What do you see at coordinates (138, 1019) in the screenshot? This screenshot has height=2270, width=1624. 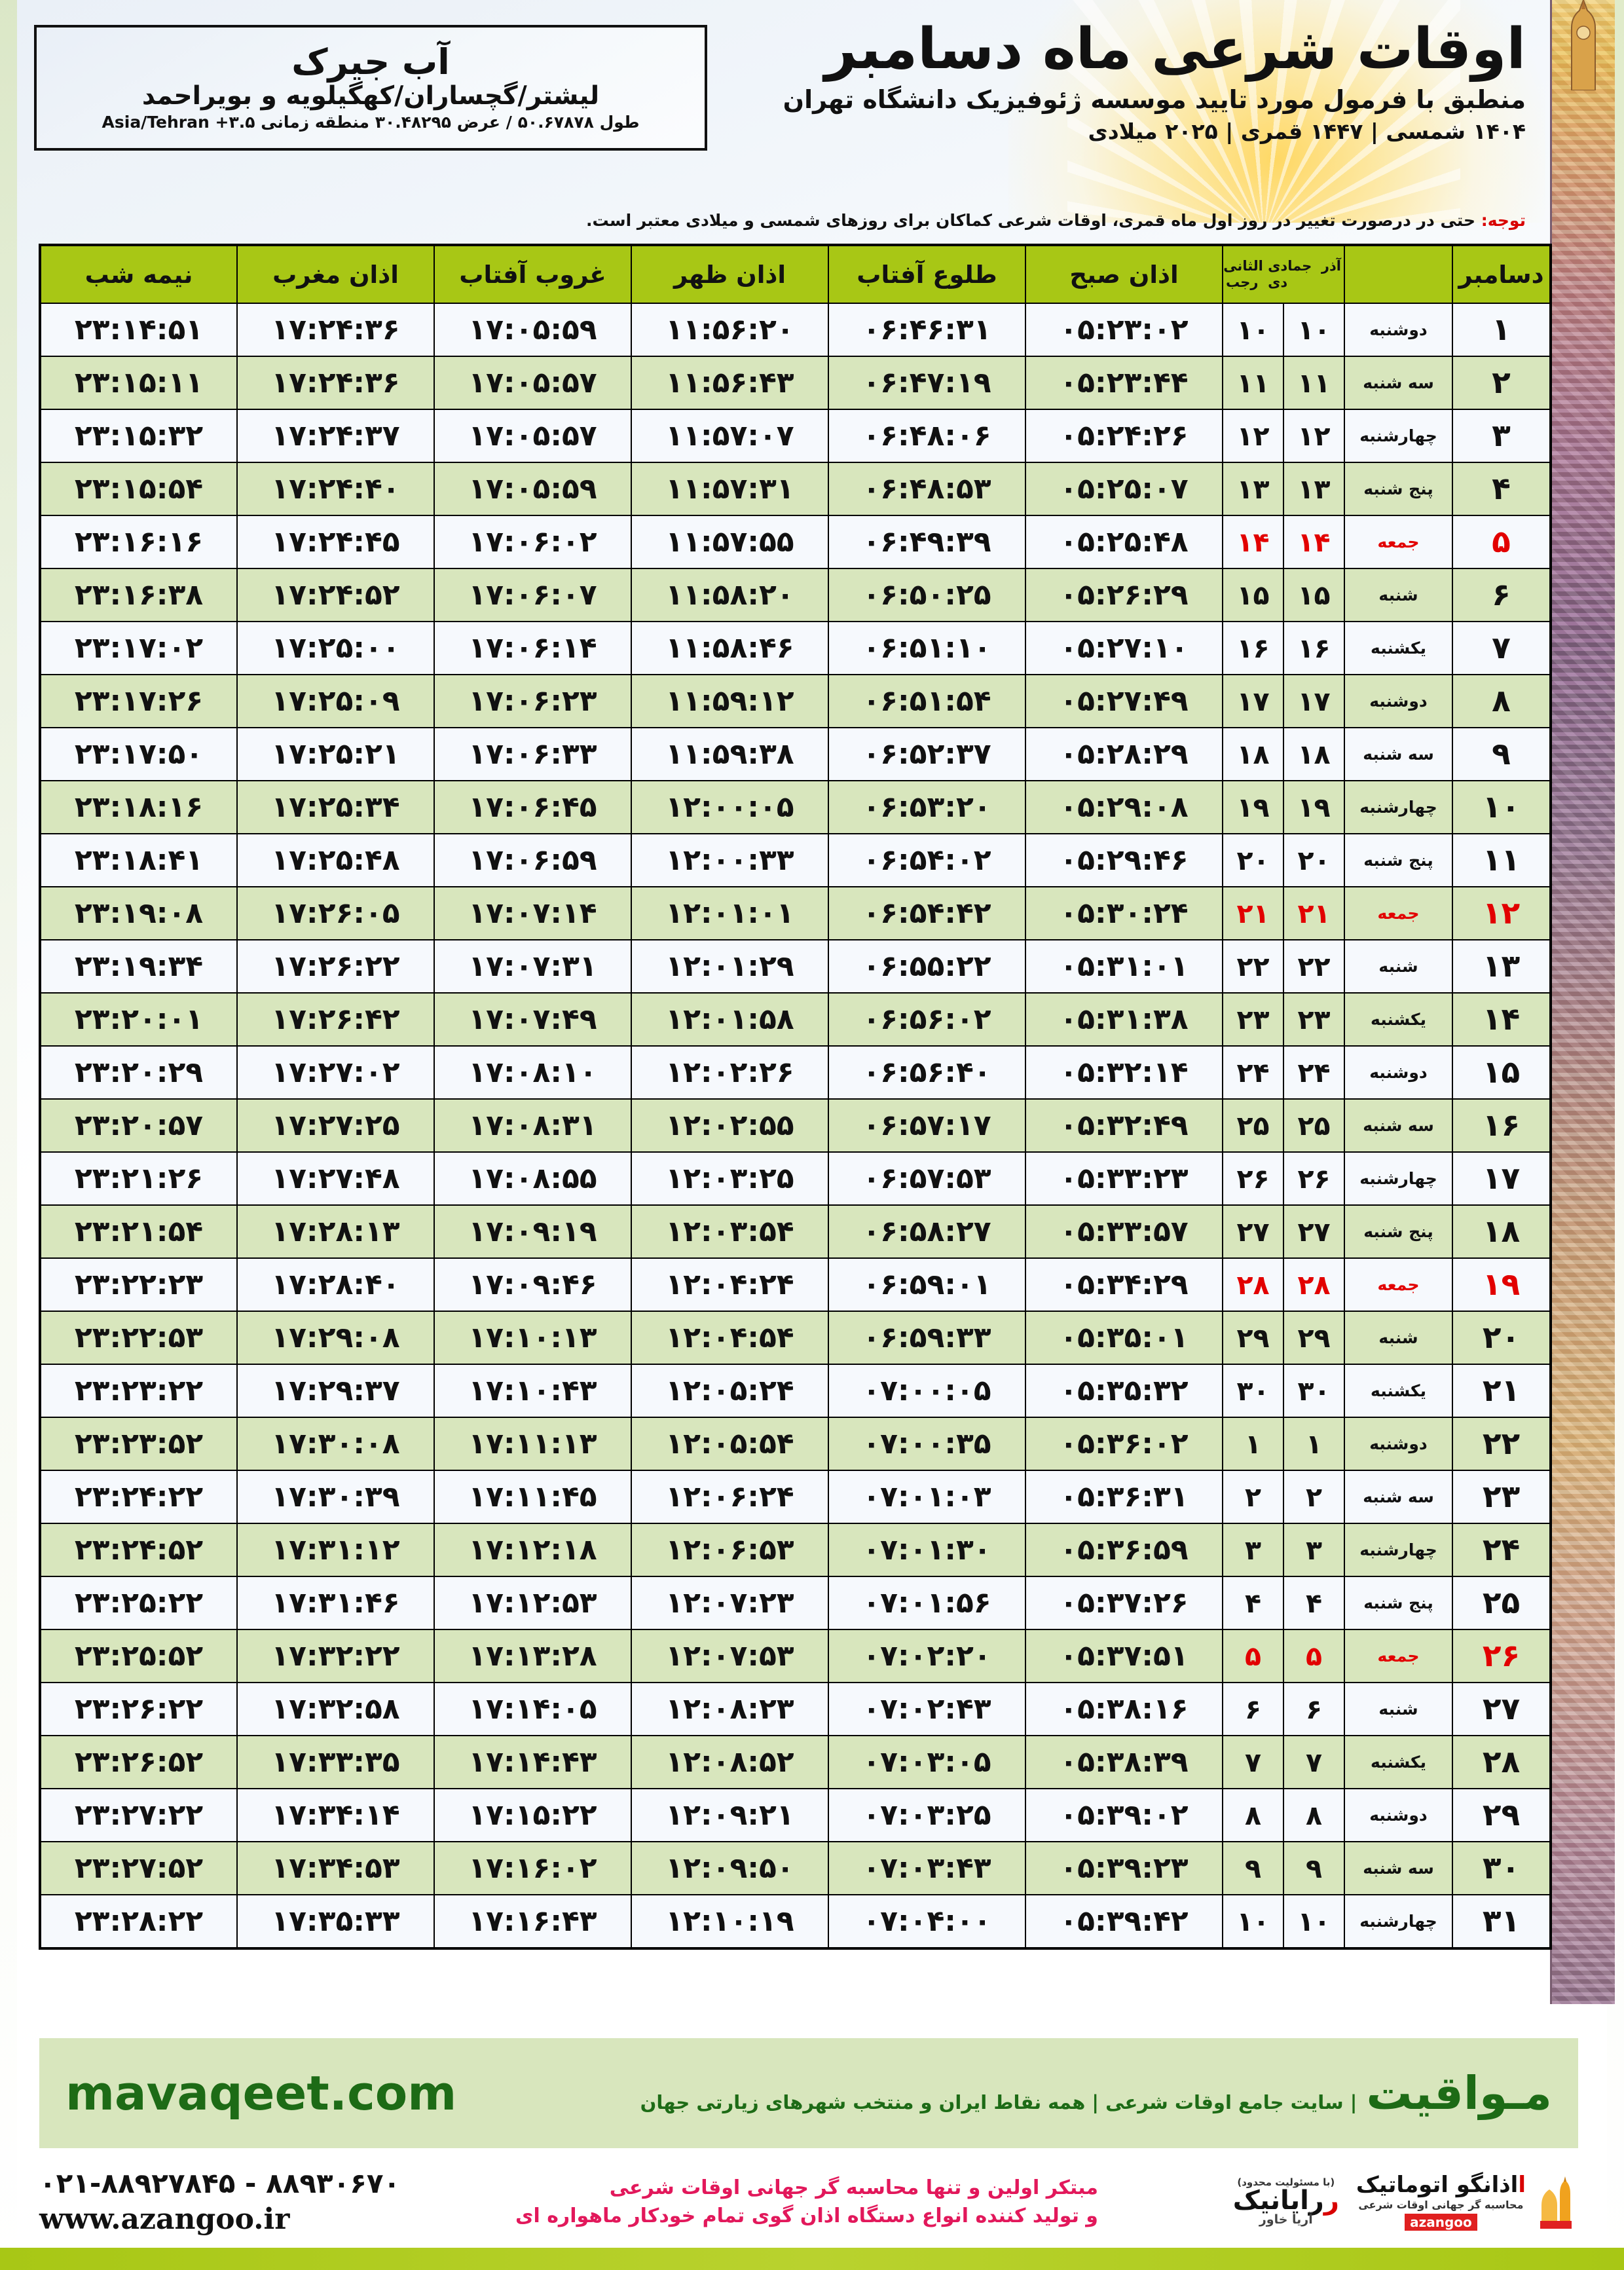 I see `cell-midnight: ۲۳:۲۰:۰۱` at bounding box center [138, 1019].